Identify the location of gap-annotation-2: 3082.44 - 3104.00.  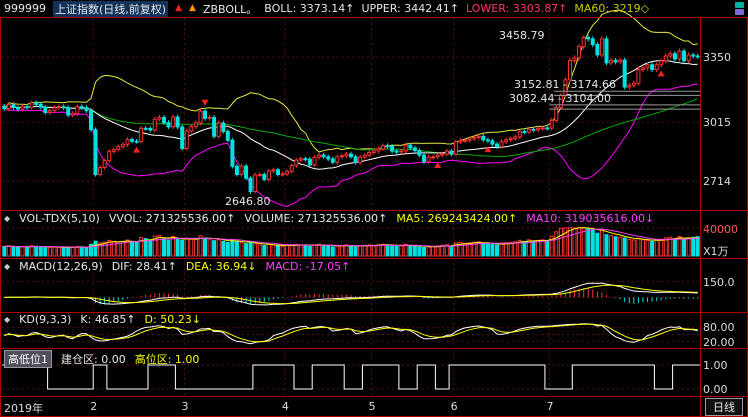
(560, 98).